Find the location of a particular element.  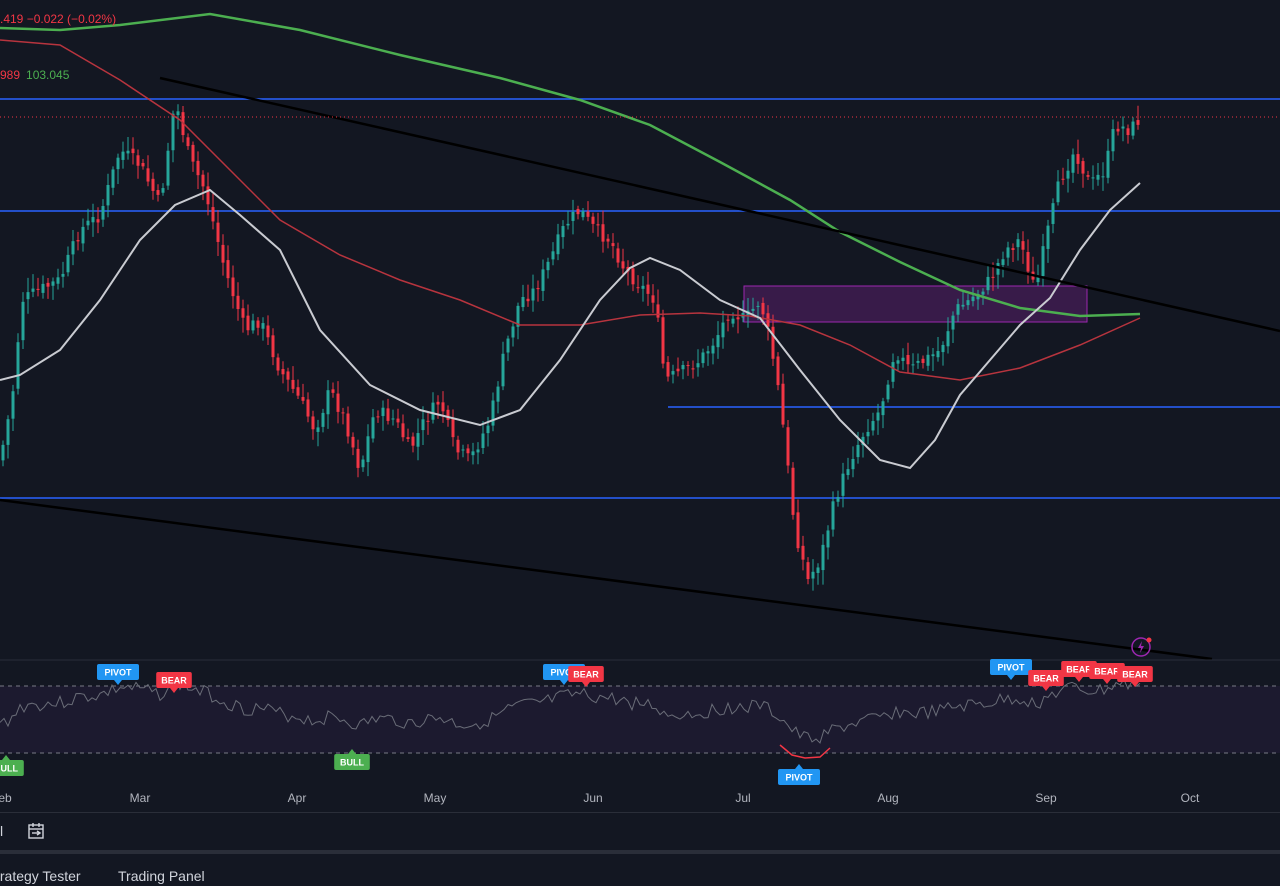

tab-trading-panel: Trading Panel is located at coordinates (161, 876).